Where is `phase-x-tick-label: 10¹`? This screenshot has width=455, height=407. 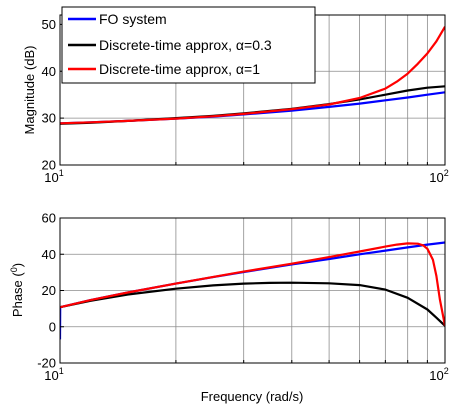 phase-x-tick-label: 10¹ is located at coordinates (53, 374).